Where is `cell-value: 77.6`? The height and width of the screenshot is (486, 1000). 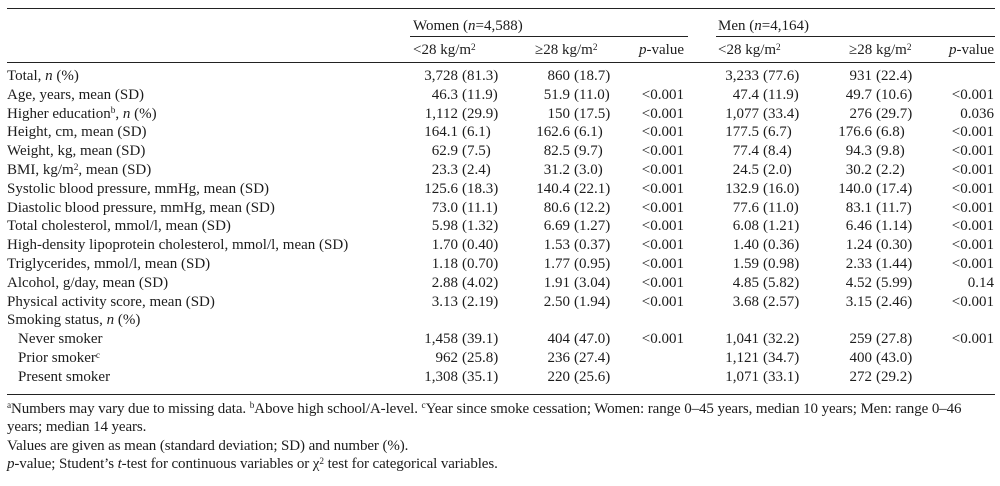
cell-value: 77.6 is located at coordinates (745, 207).